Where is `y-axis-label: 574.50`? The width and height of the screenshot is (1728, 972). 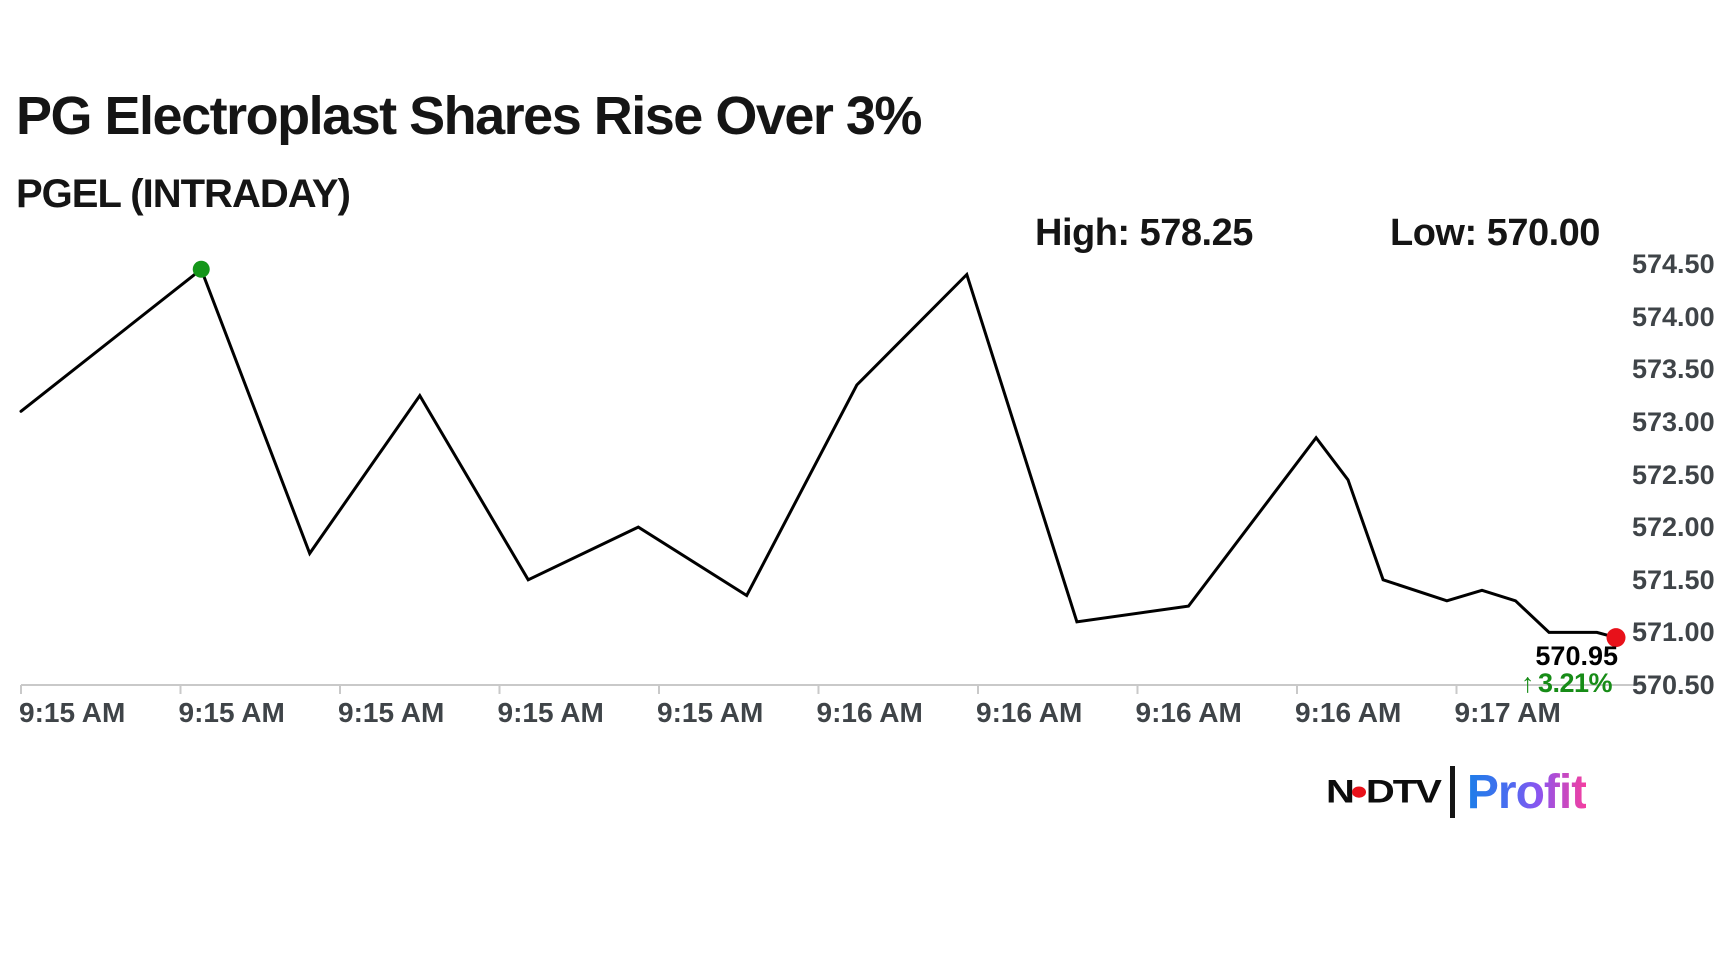 y-axis-label: 574.50 is located at coordinates (1673, 264).